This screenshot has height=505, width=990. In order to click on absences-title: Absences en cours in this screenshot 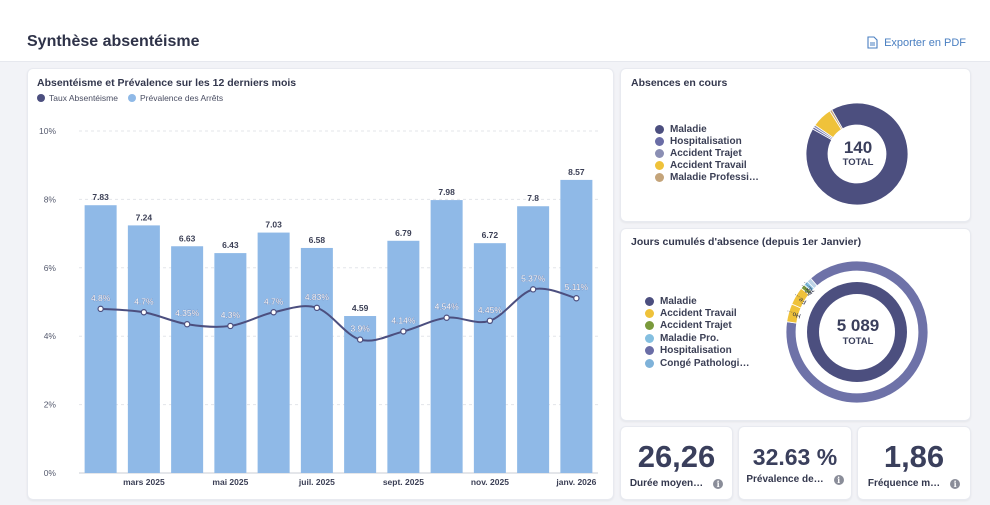, I will do `click(679, 83)`.